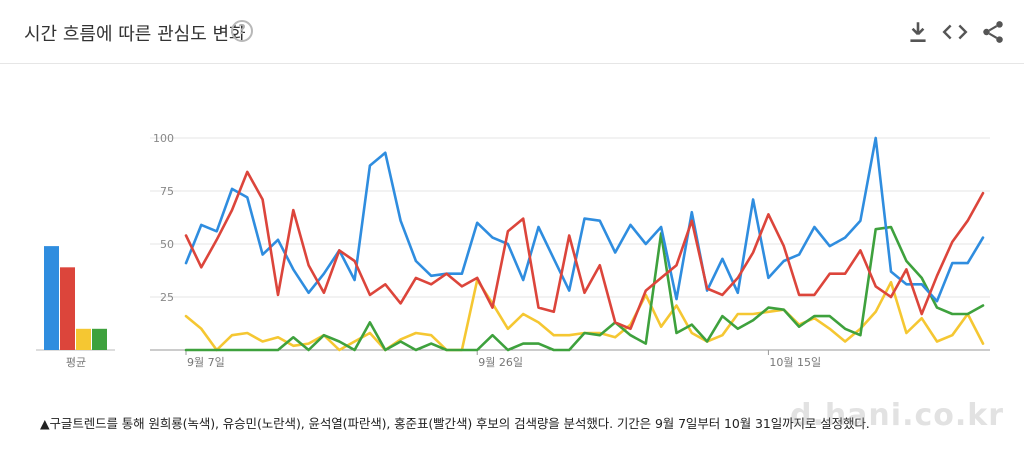 The height and width of the screenshot is (450, 1024). I want to click on chart-header: 시간 흐름에 따른 관심도 변화 ?, so click(512, 32).